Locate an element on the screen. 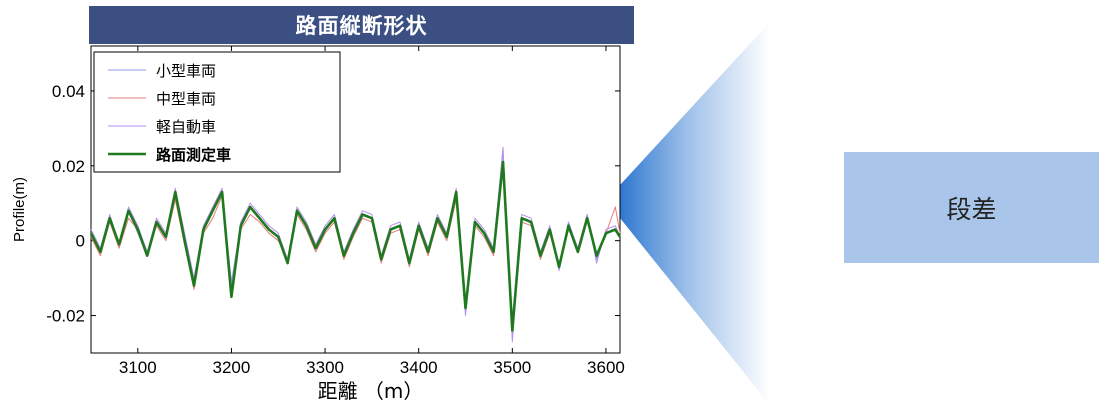 The width and height of the screenshot is (1099, 407). y-tick-label: 0.04 is located at coordinates (68, 91).